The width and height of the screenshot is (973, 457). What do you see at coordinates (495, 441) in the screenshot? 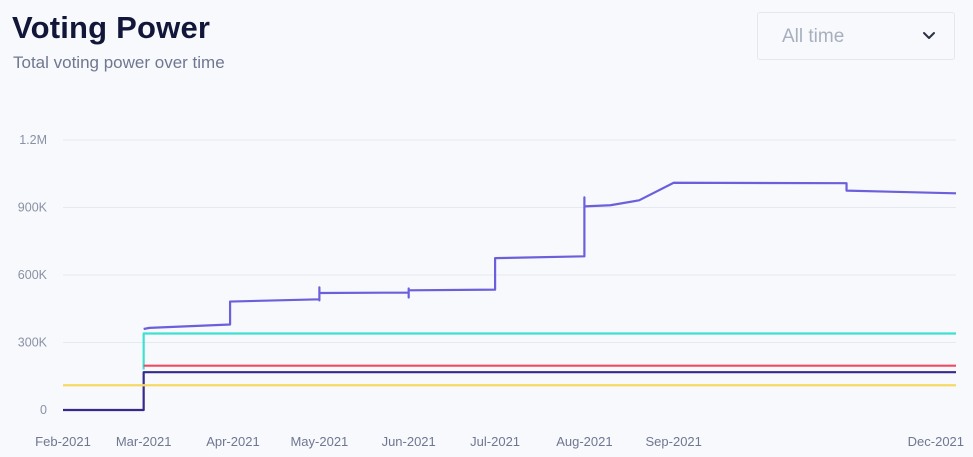
I see `x-tick-label: Jul-2021` at bounding box center [495, 441].